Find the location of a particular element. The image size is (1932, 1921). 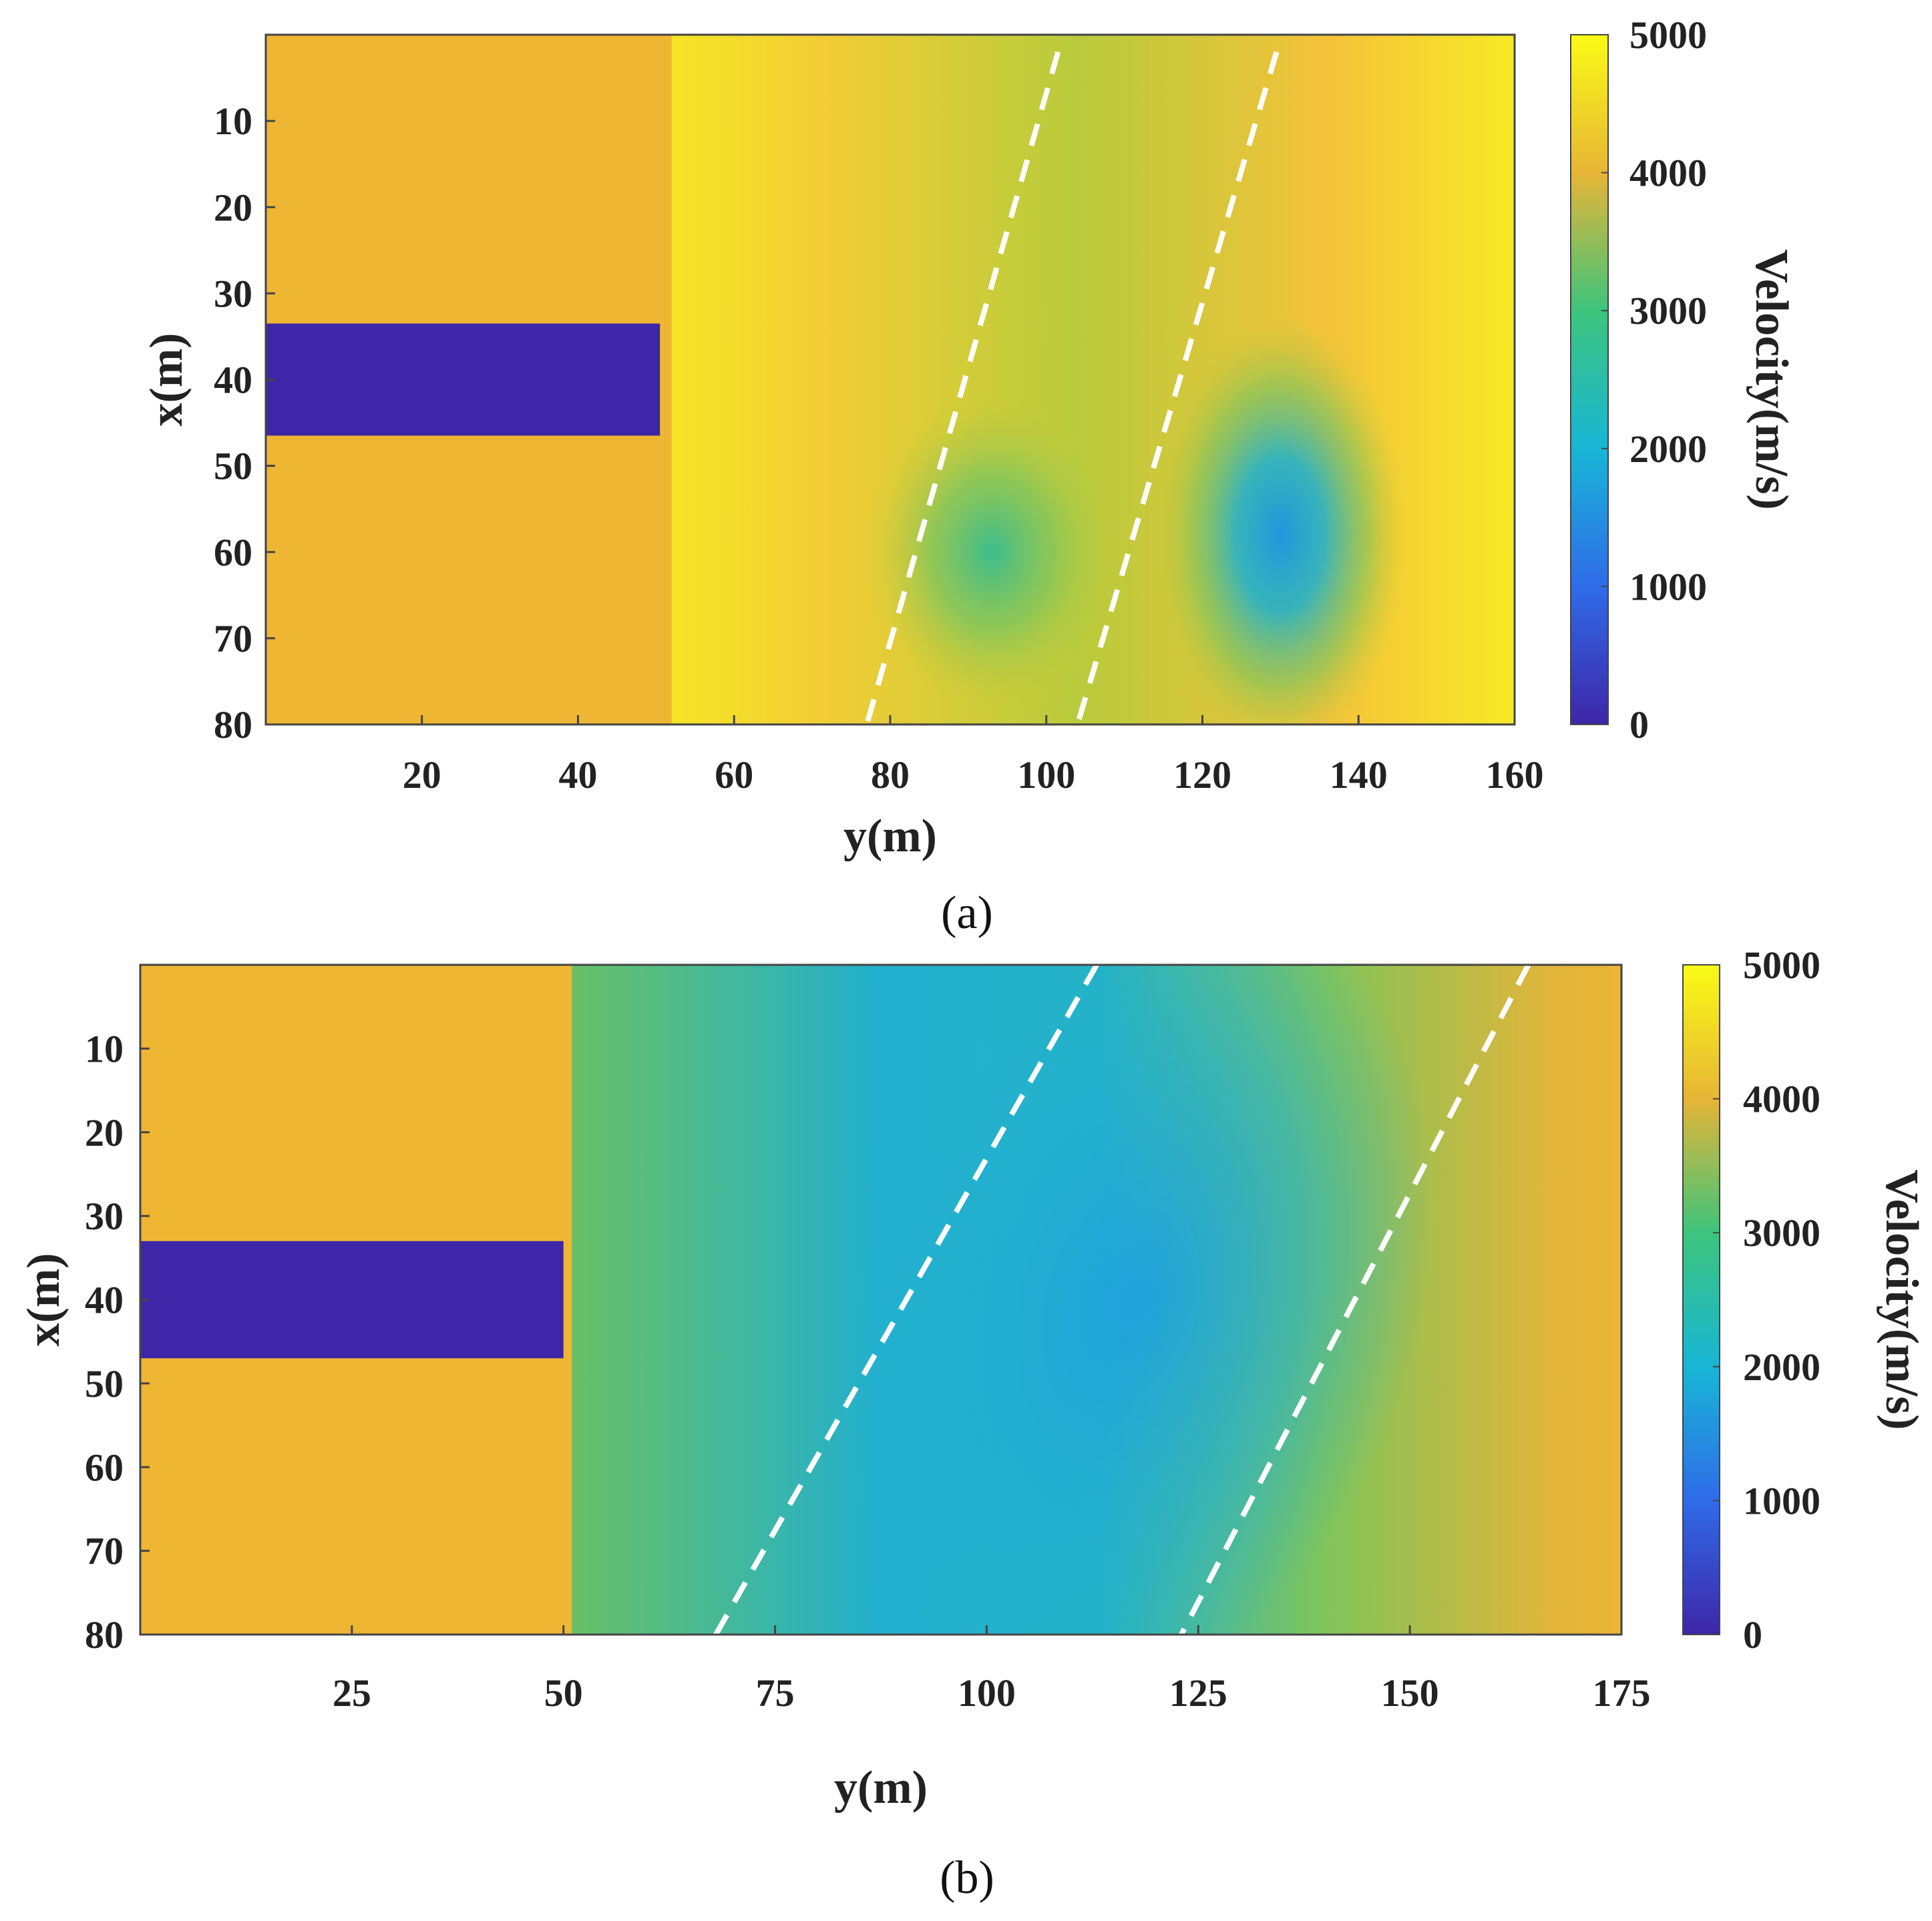

panel-b-tunnel-region is located at coordinates (352, 1300).